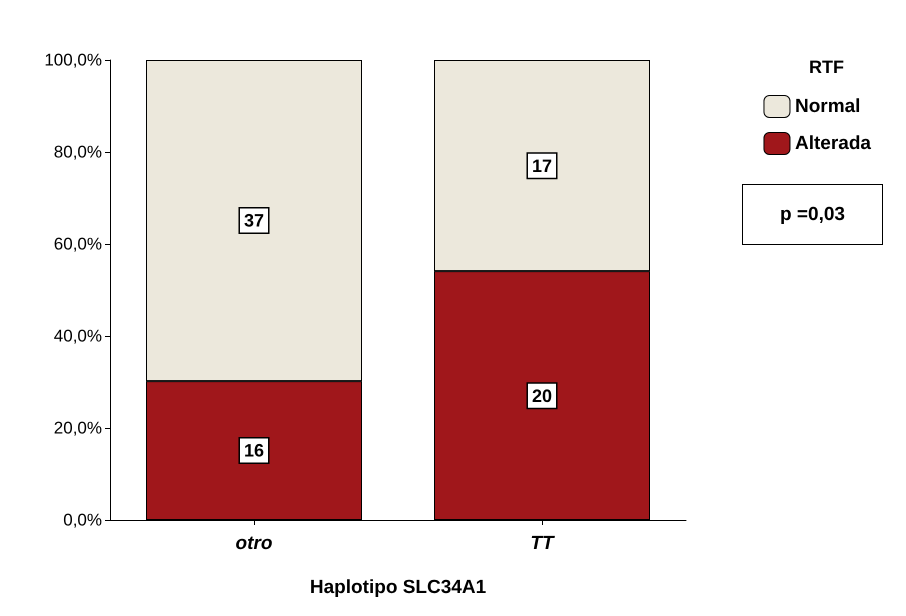 The image size is (906, 616). What do you see at coordinates (827, 106) in the screenshot?
I see `legend-label: Normal` at bounding box center [827, 106].